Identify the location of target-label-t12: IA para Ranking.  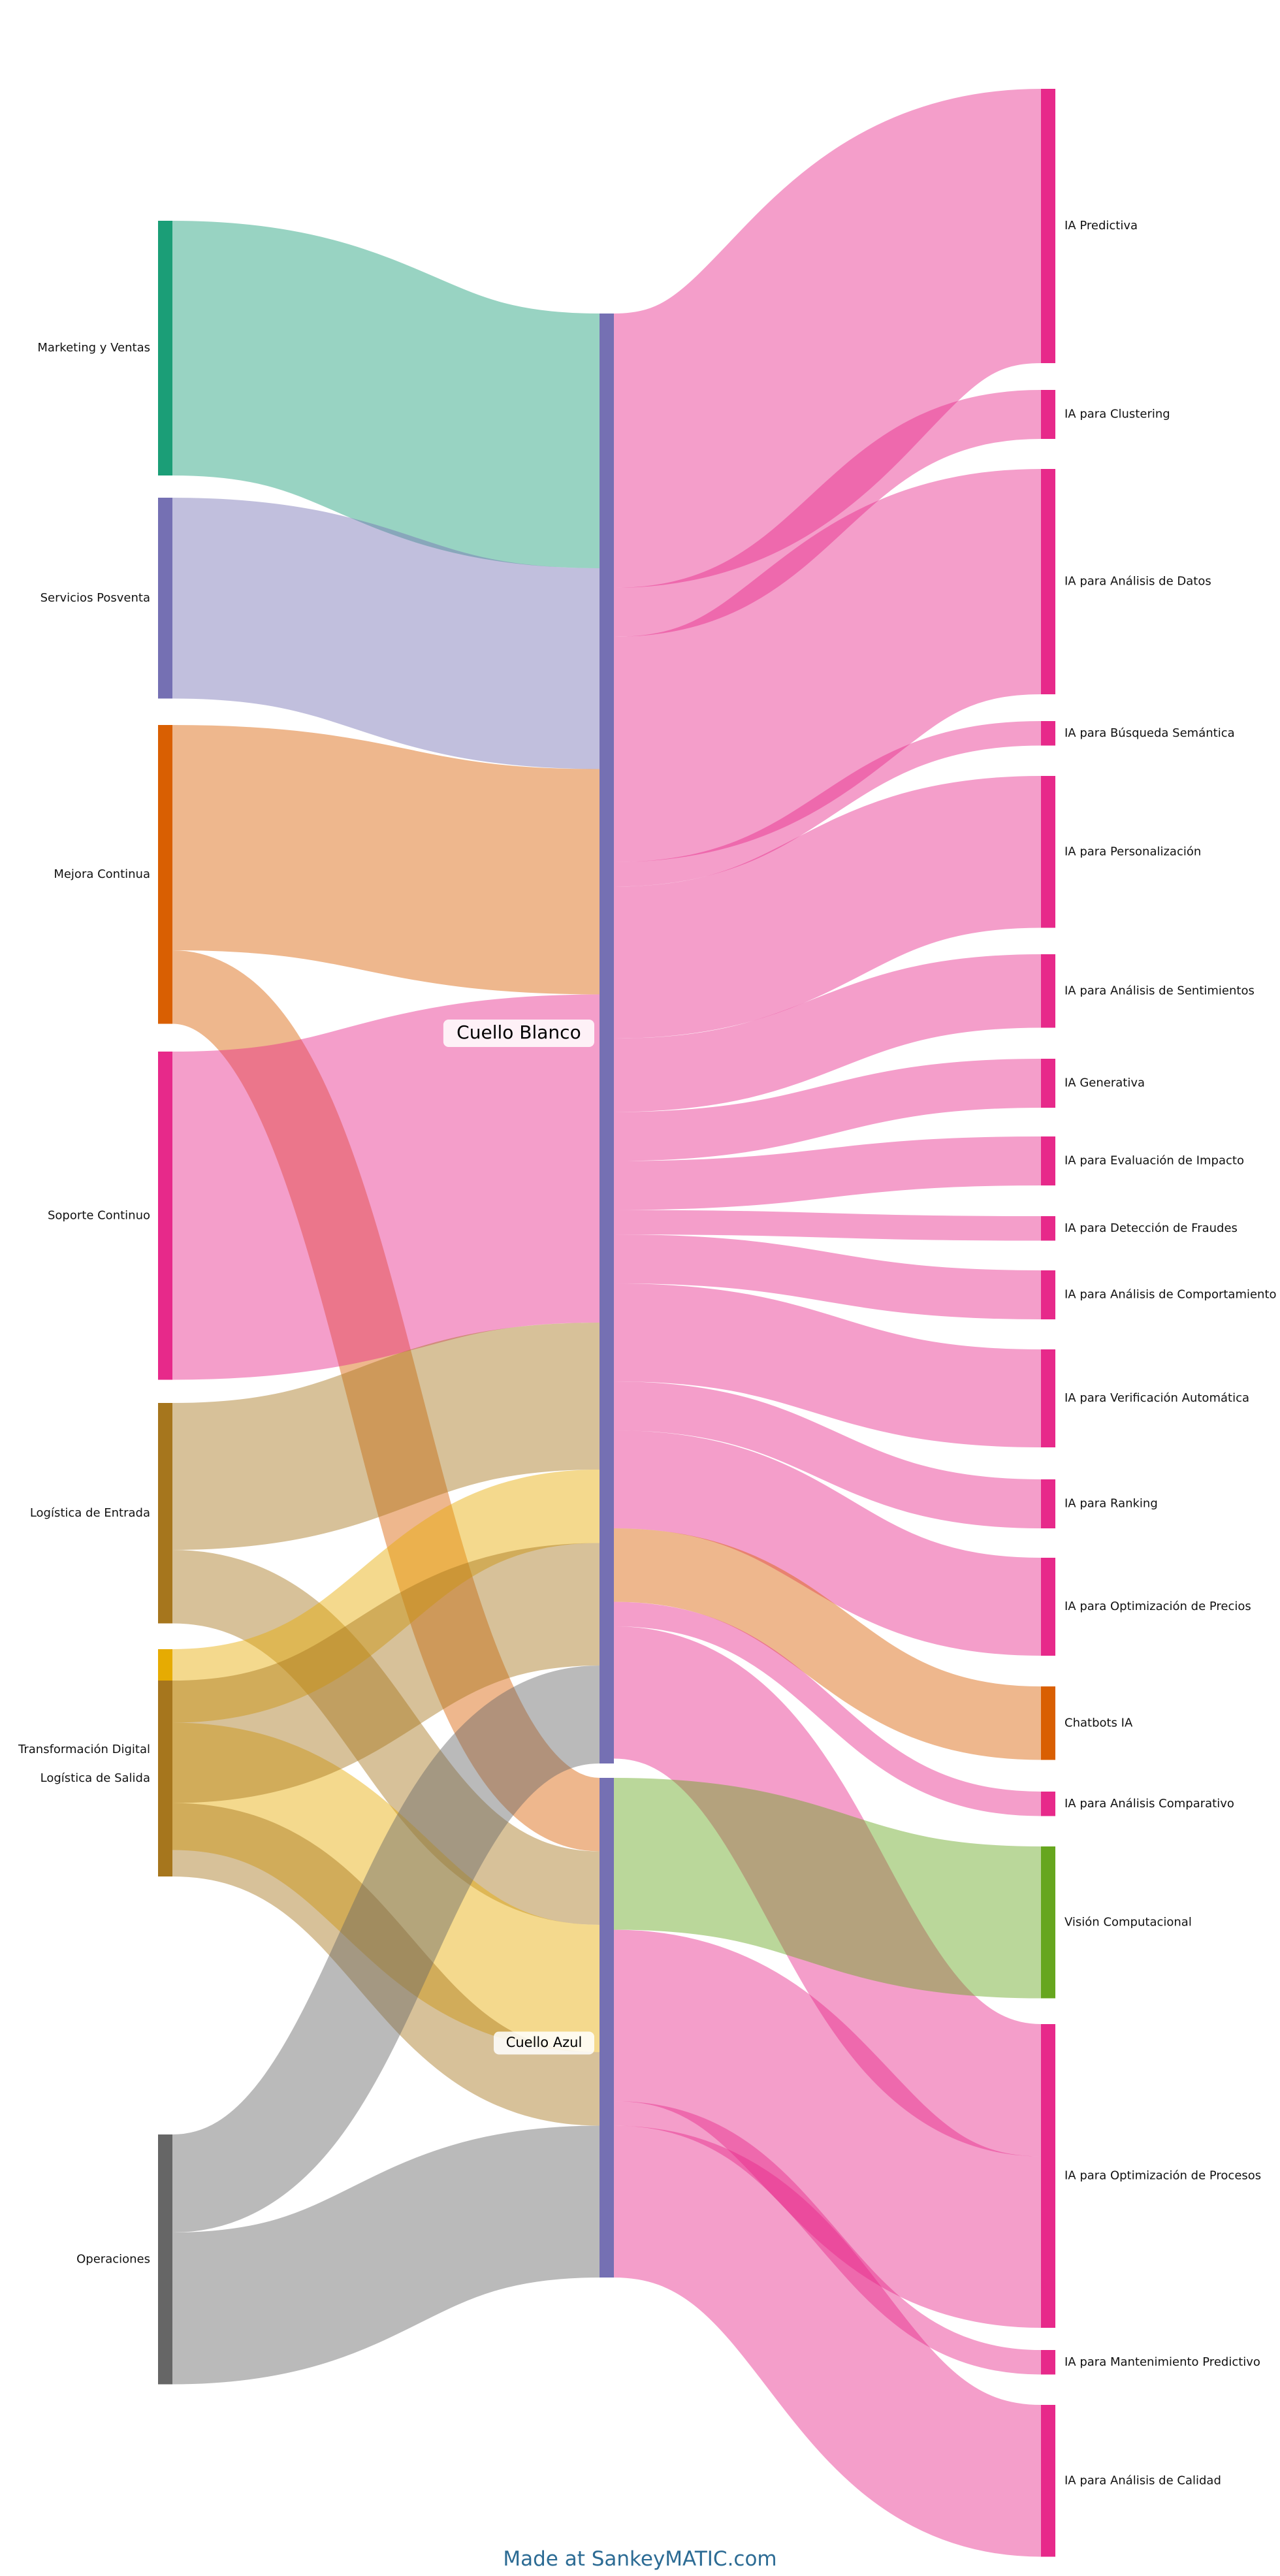
(1111, 1504).